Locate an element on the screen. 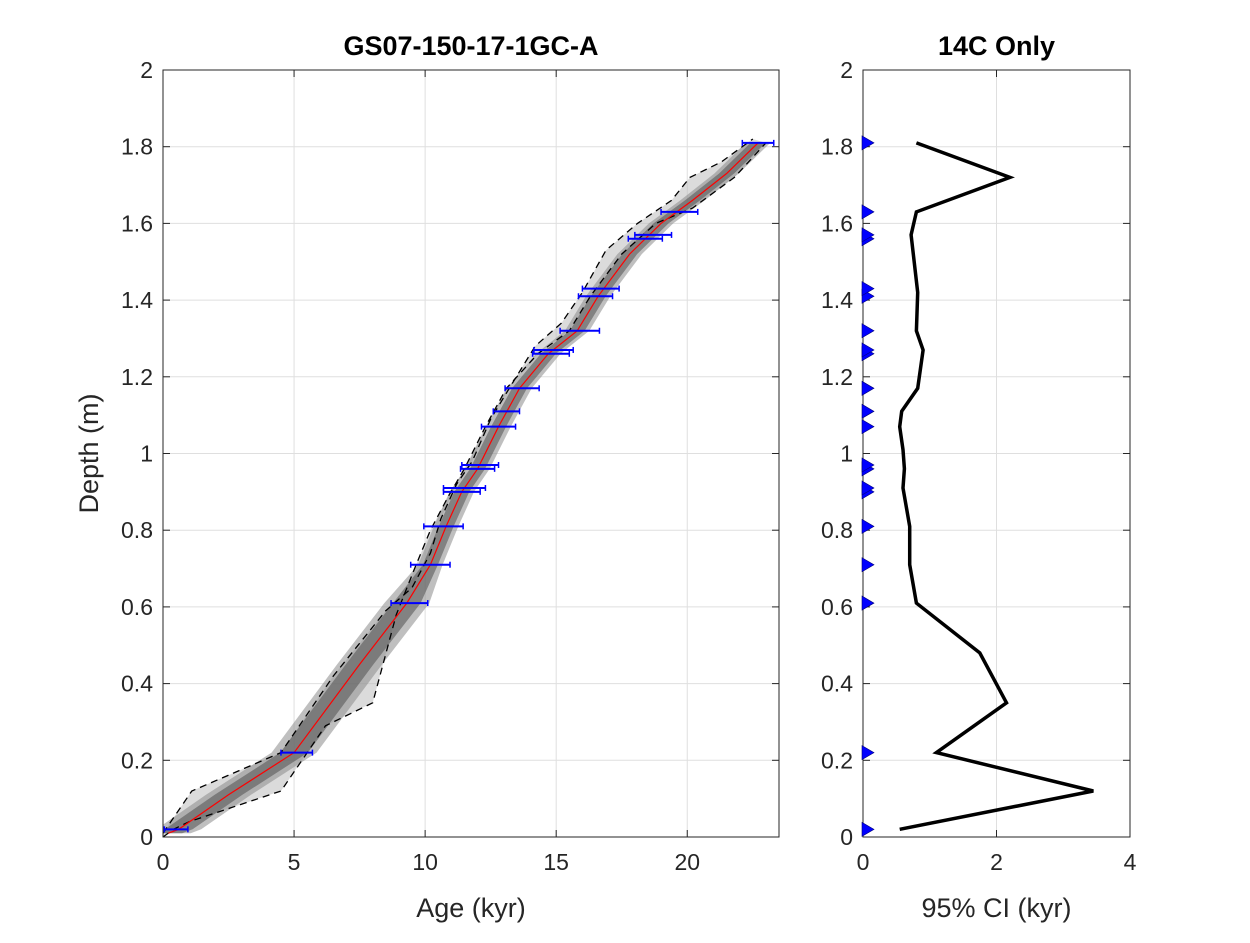 Image resolution: width=1250 pixels, height=943 pixels. x-tick-label: 4 is located at coordinates (1130, 862).